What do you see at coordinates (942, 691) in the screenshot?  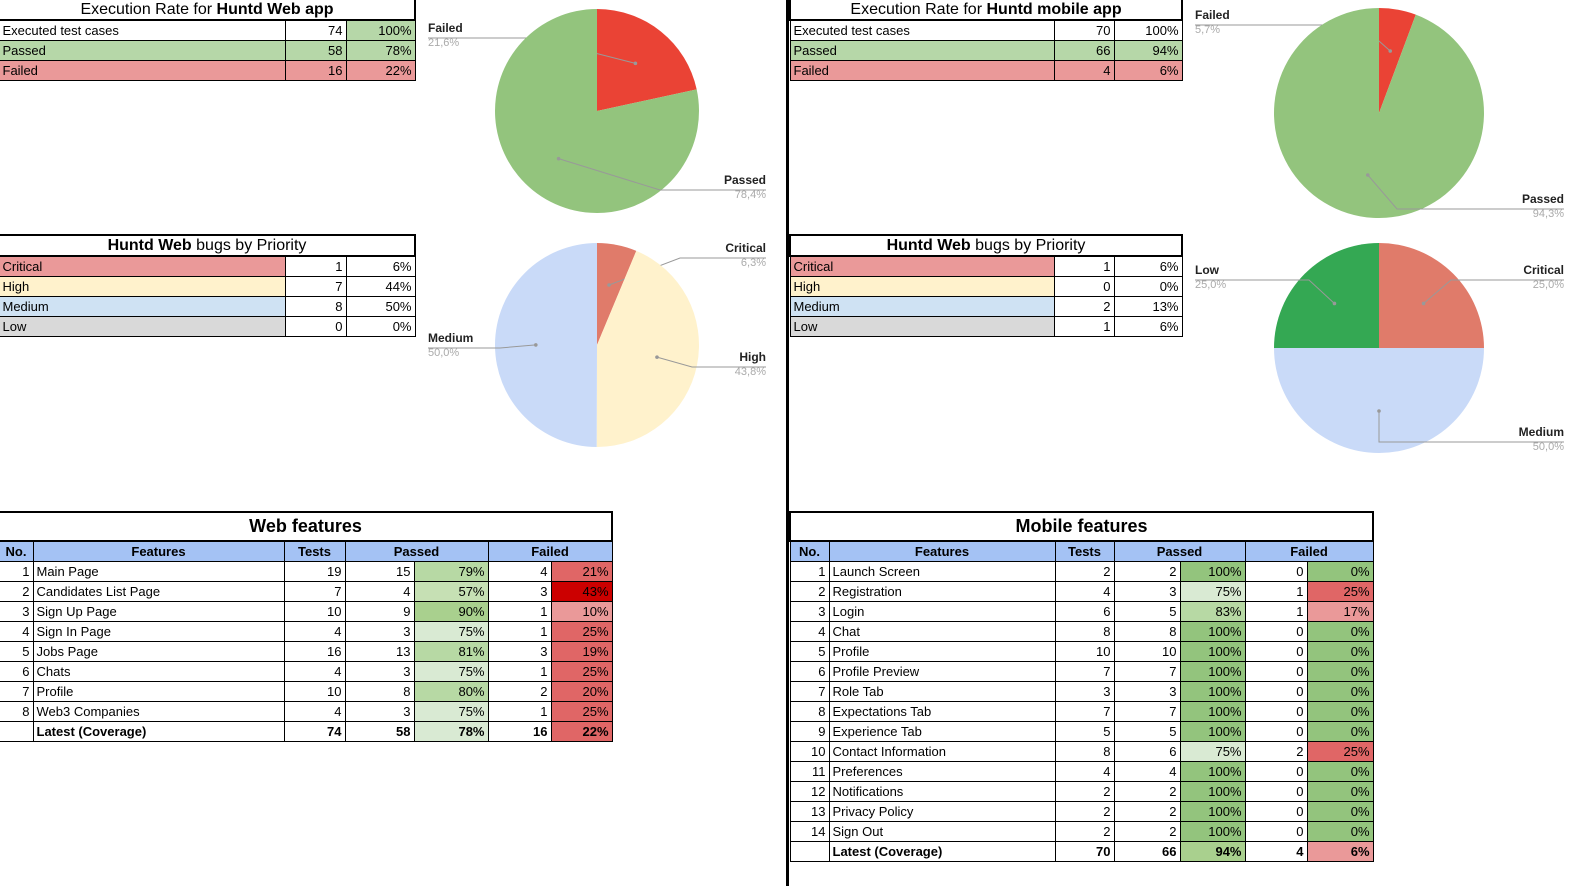 I see `feature-name: Role Tab` at bounding box center [942, 691].